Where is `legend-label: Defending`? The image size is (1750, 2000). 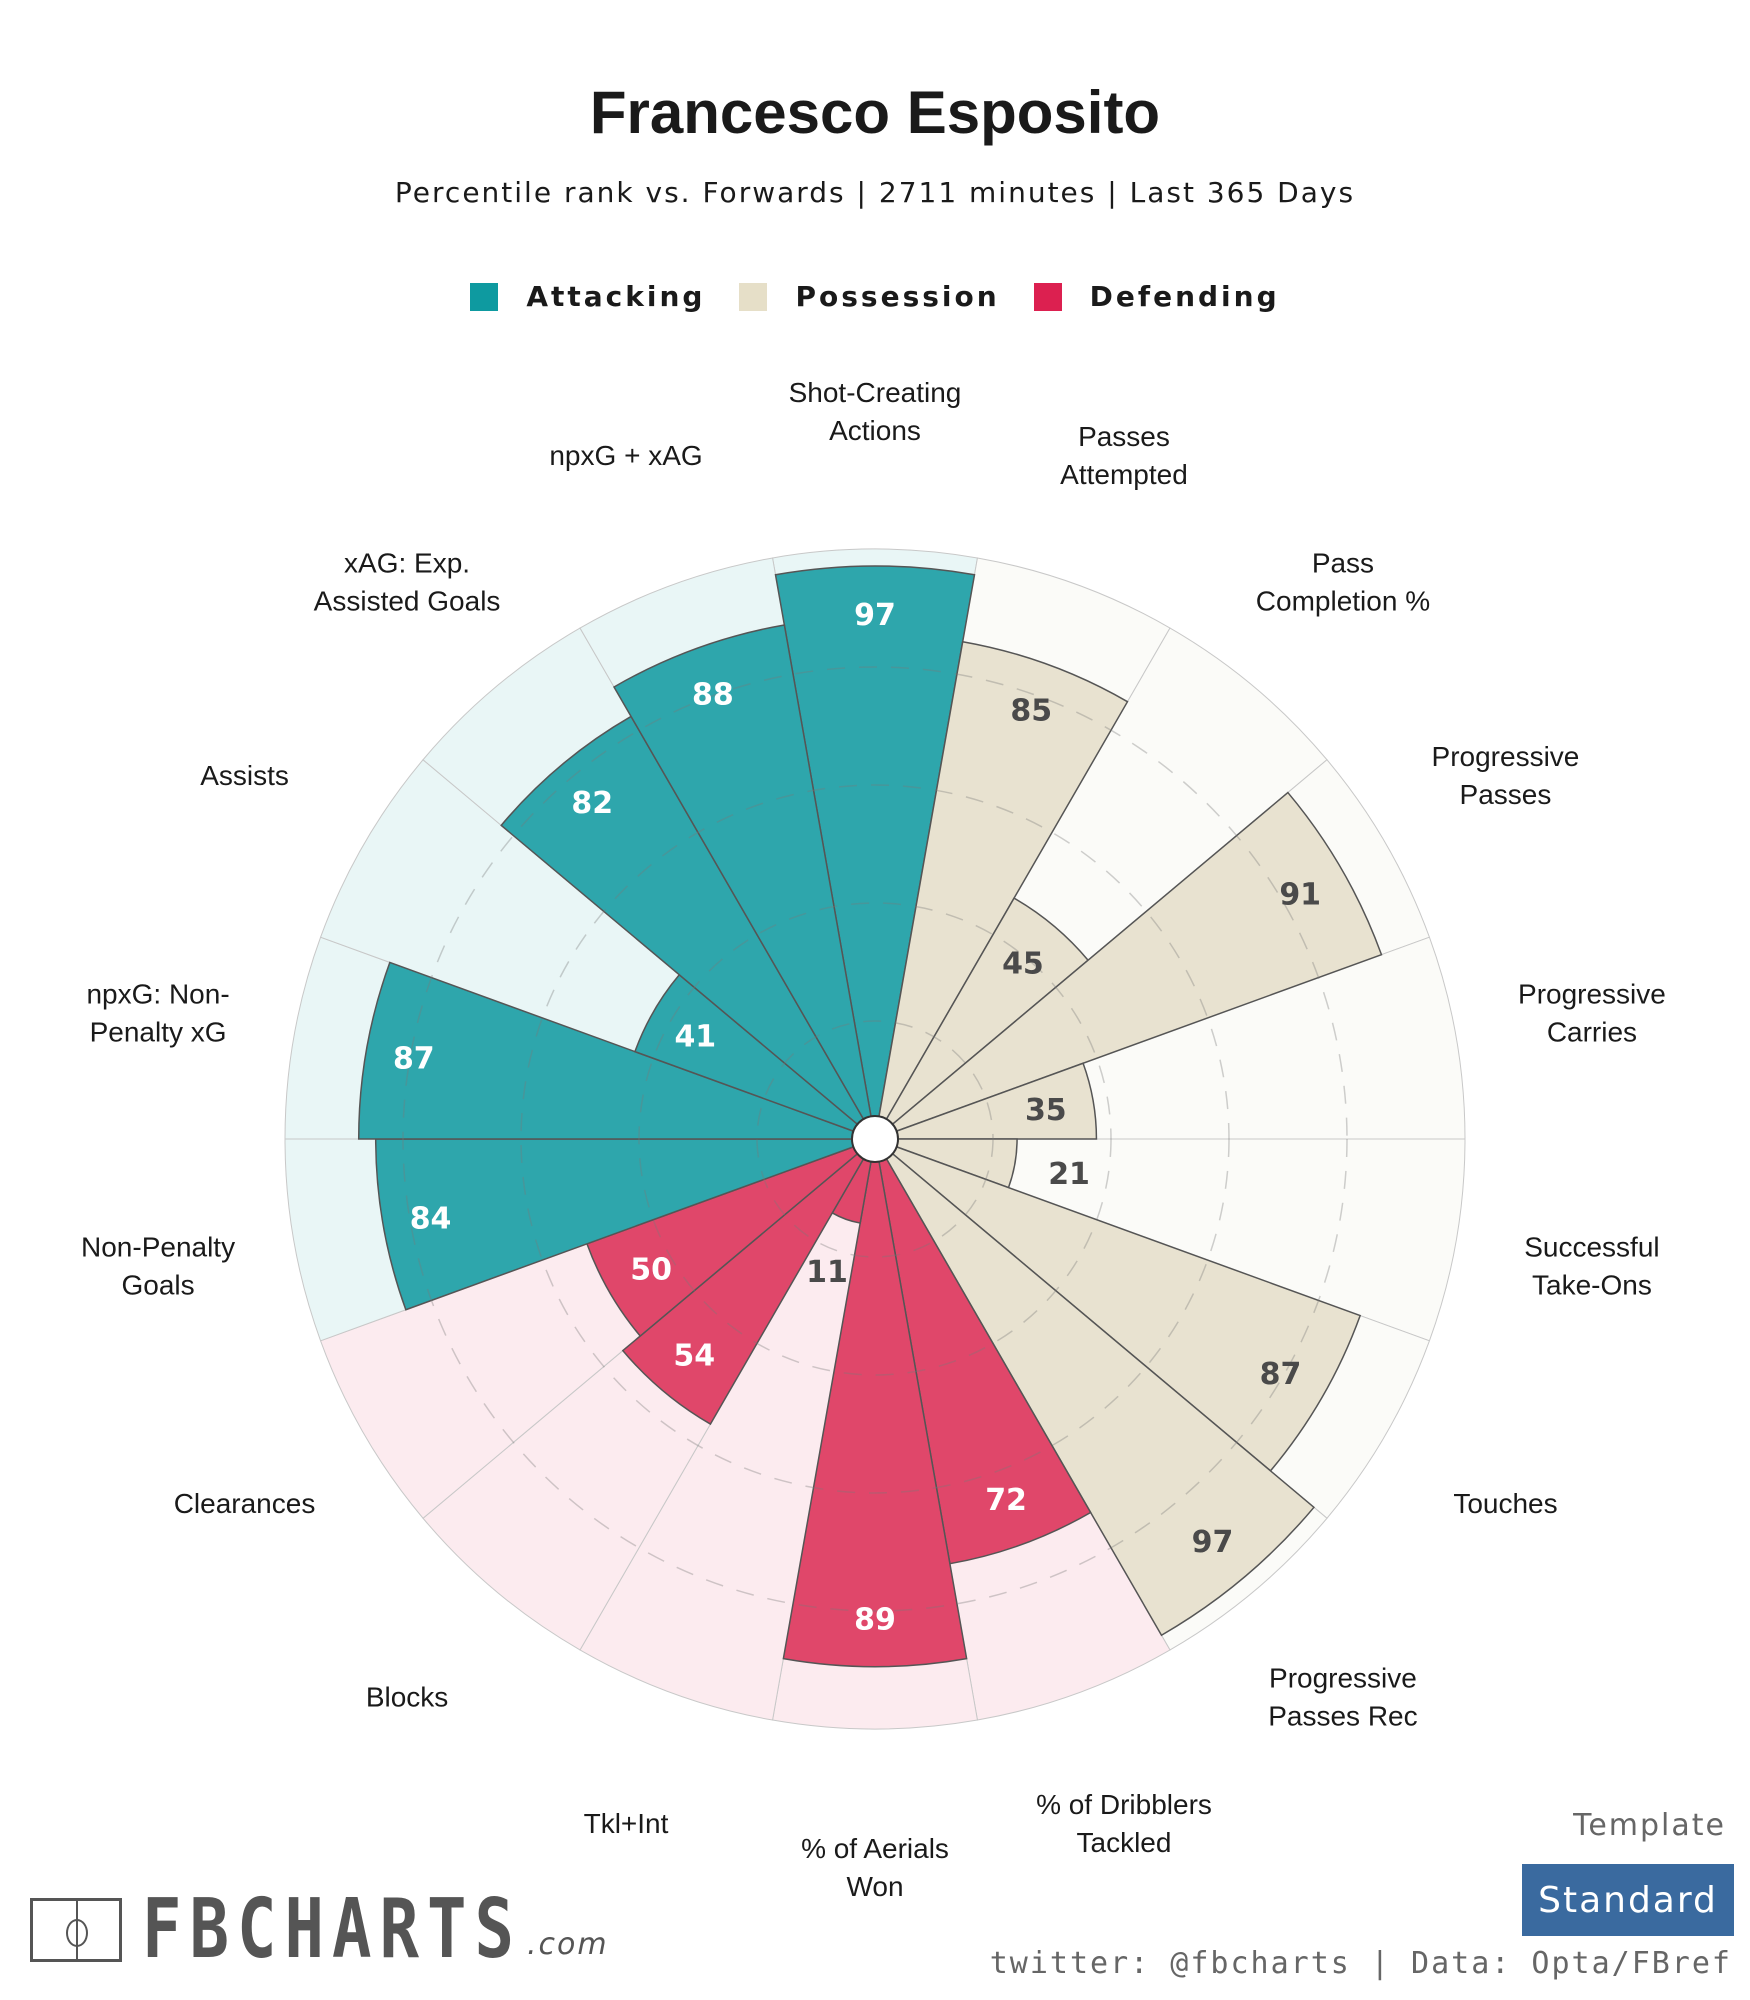
legend-label: Defending is located at coordinates (1184, 296).